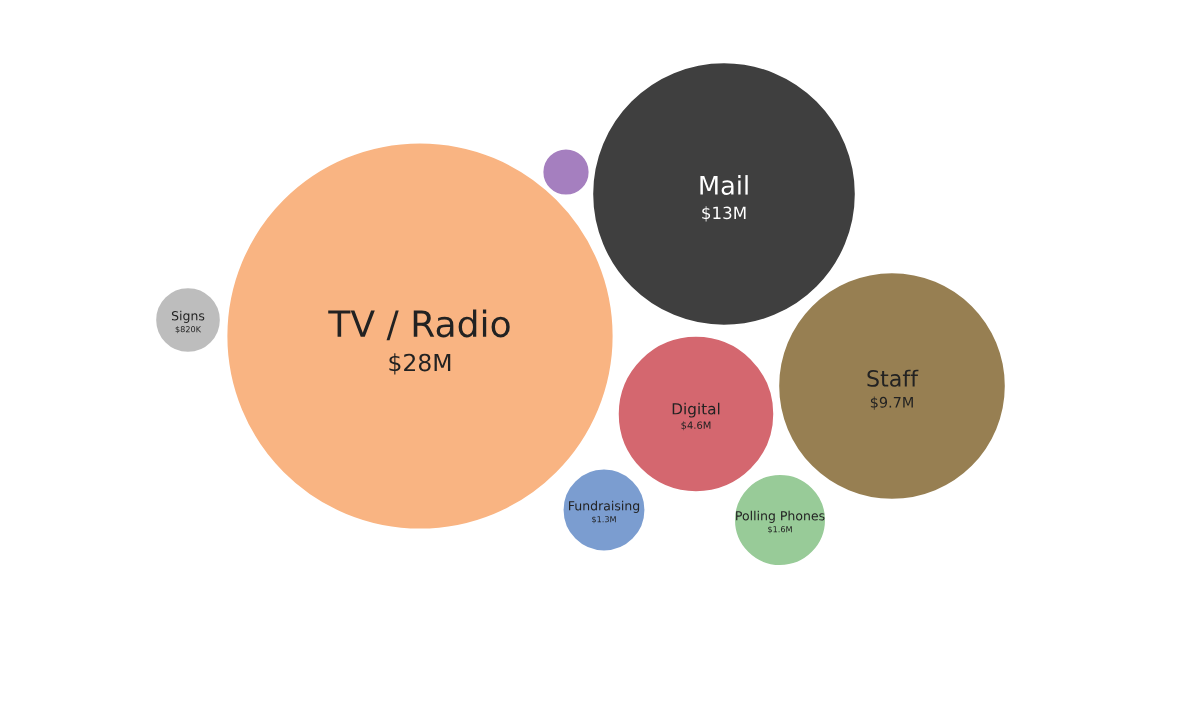 The height and width of the screenshot is (708, 1200). I want to click on data-label: $13M, so click(724, 214).